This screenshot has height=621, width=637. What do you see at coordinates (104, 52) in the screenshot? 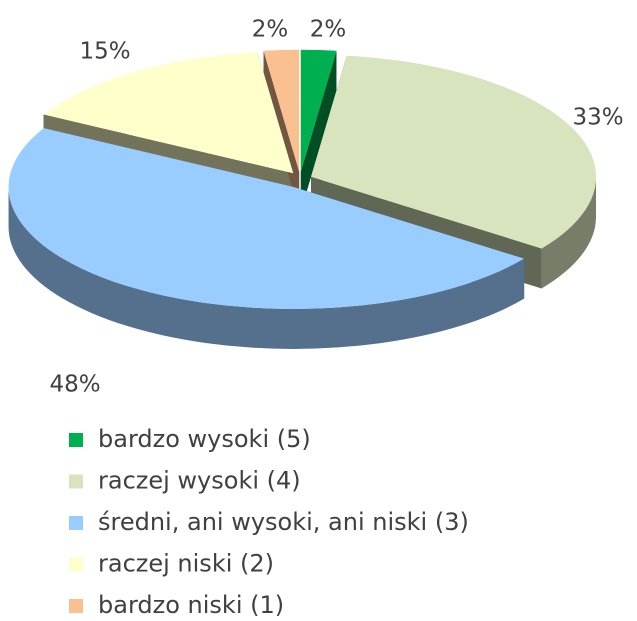
I see `data-label: 15%` at bounding box center [104, 52].